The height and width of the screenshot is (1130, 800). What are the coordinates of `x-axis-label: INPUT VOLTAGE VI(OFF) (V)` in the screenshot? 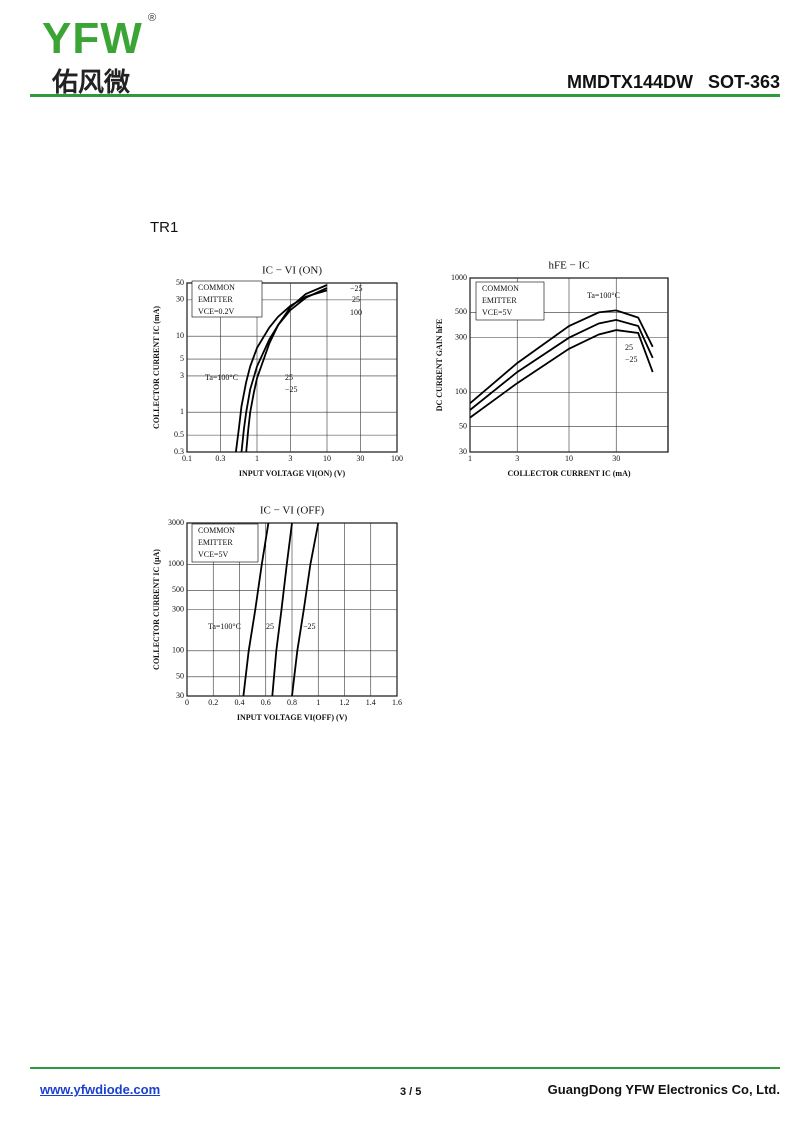 It's located at (292, 717).